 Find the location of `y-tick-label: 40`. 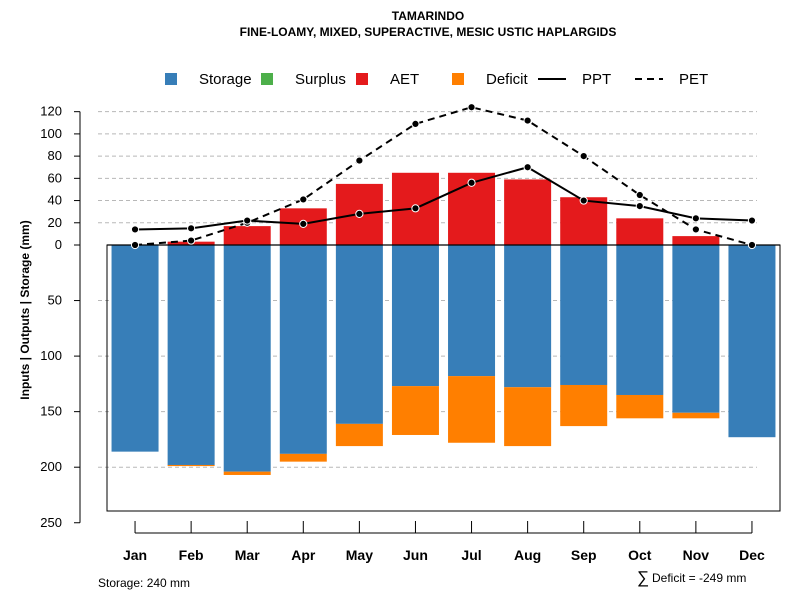

y-tick-label: 40 is located at coordinates (55, 200).